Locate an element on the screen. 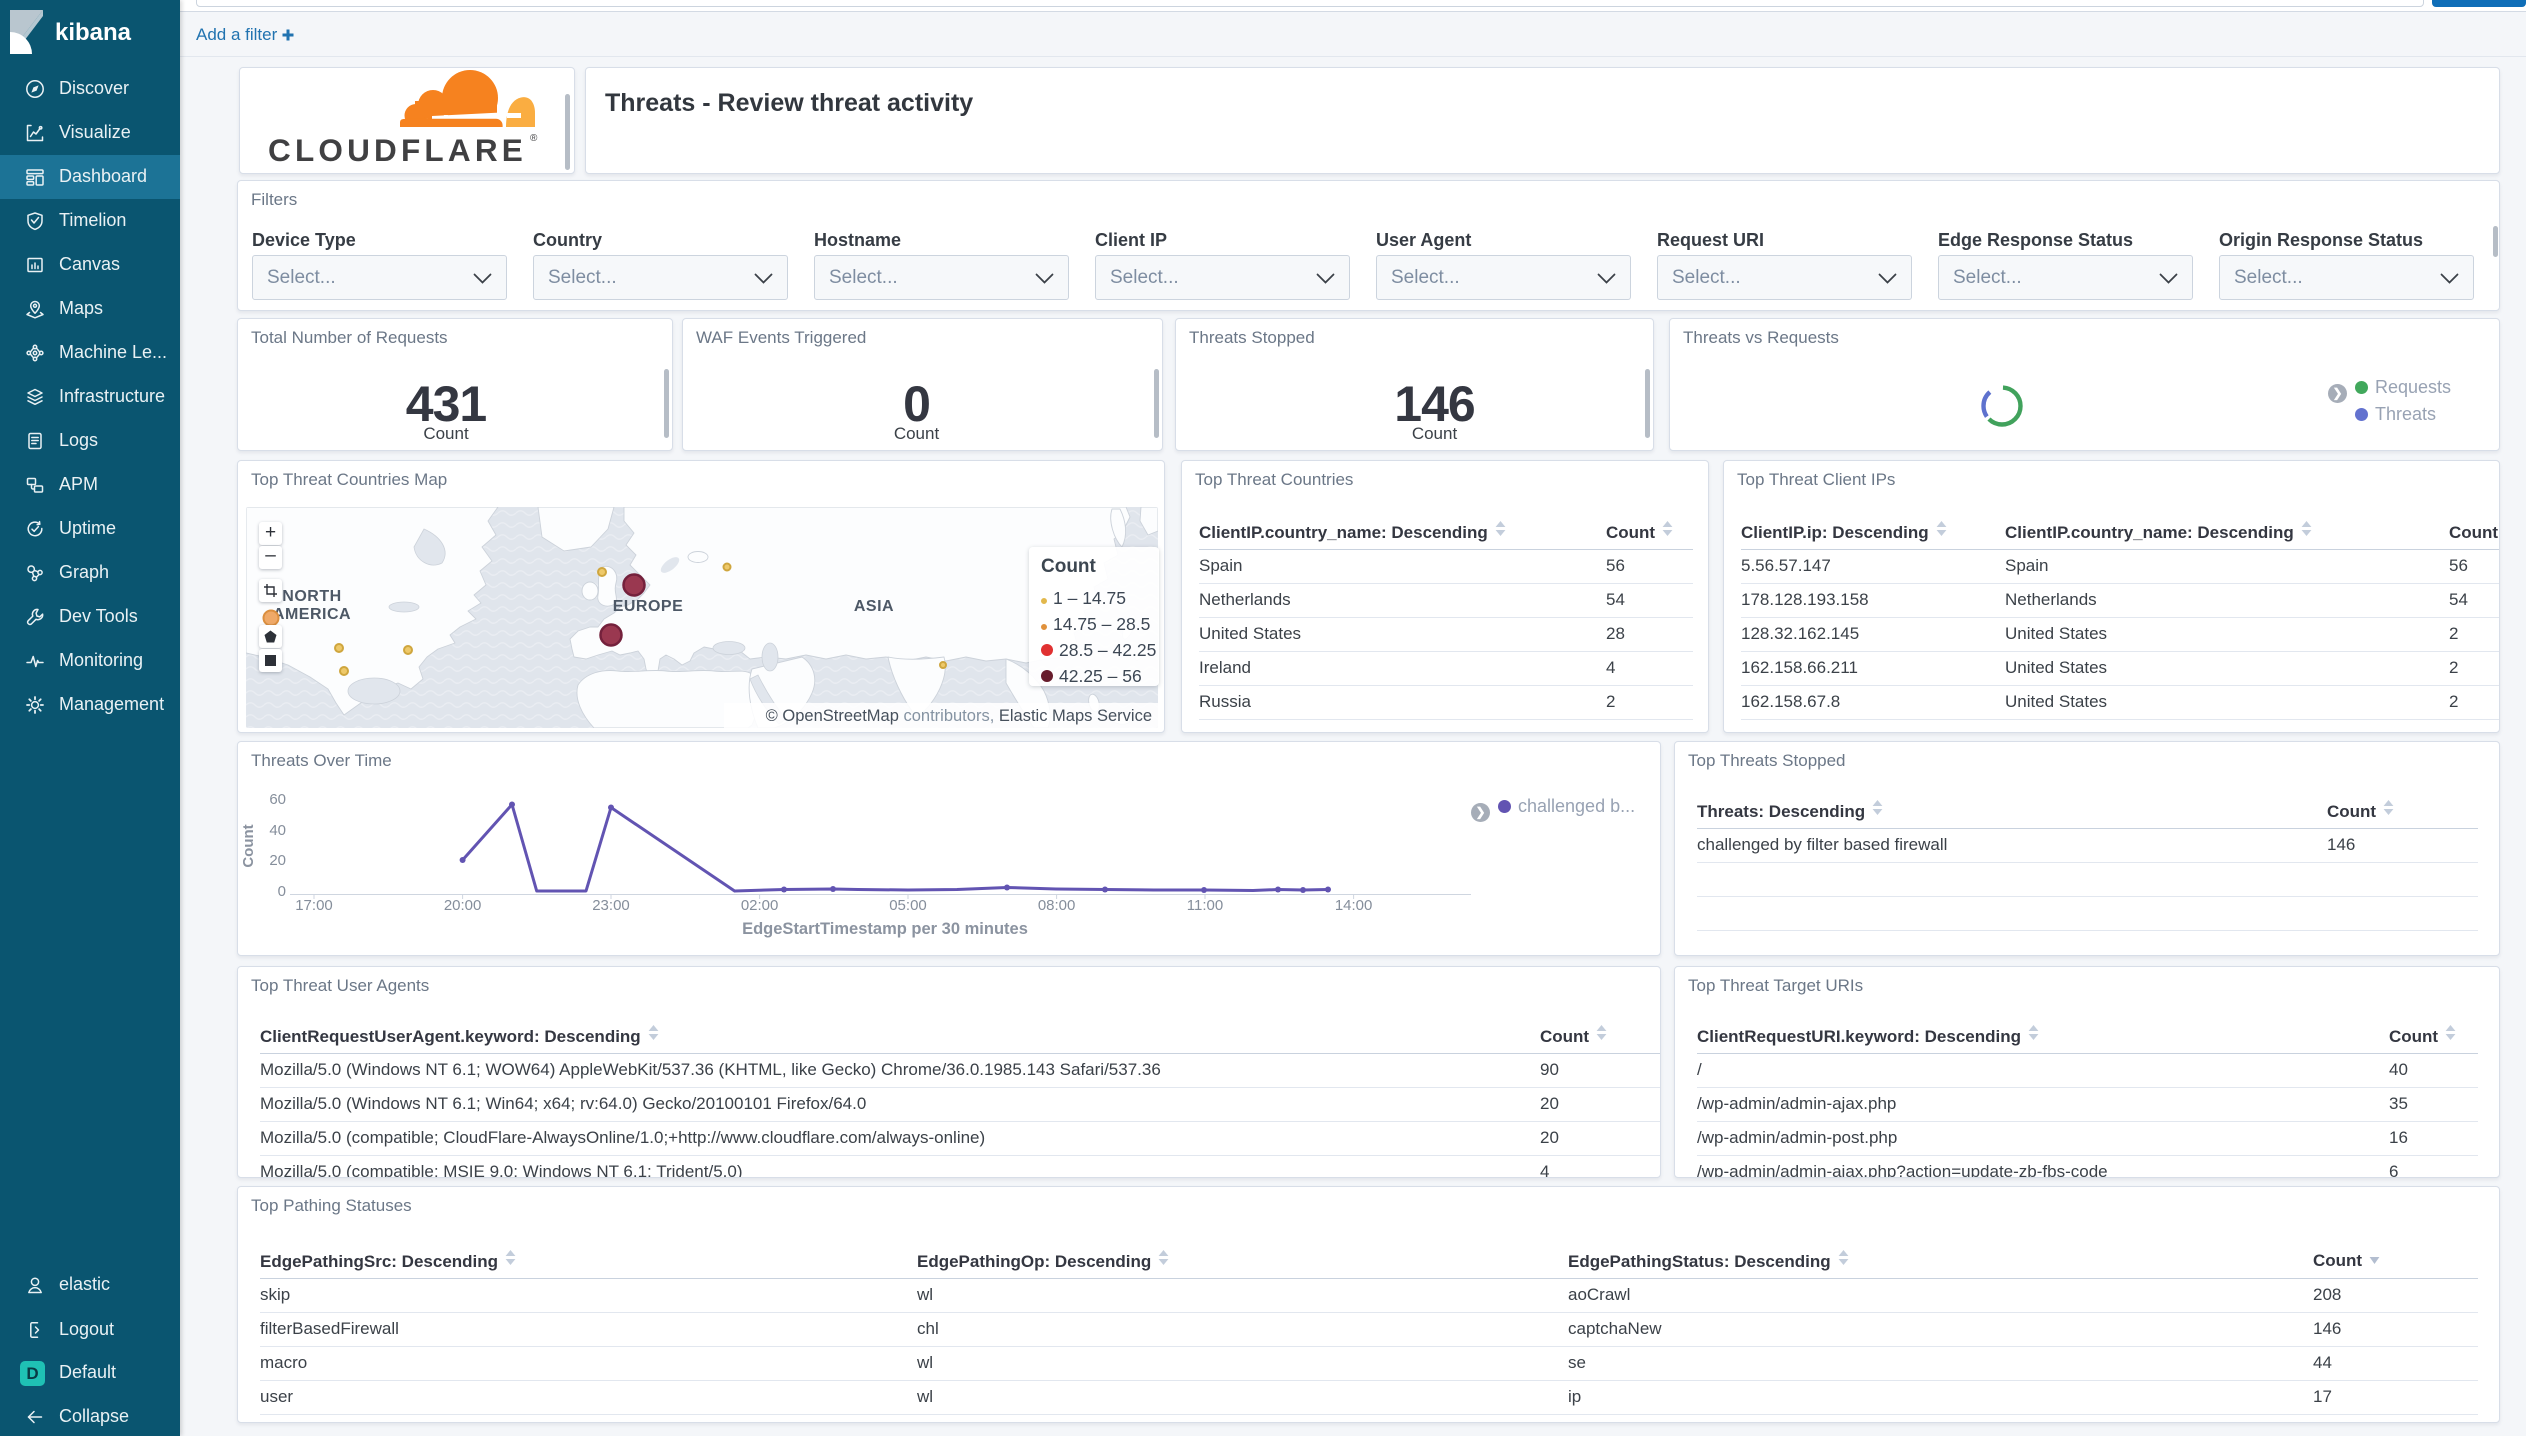 The height and width of the screenshot is (1436, 2526). svg-text: 08:00 is located at coordinates (1057, 905).